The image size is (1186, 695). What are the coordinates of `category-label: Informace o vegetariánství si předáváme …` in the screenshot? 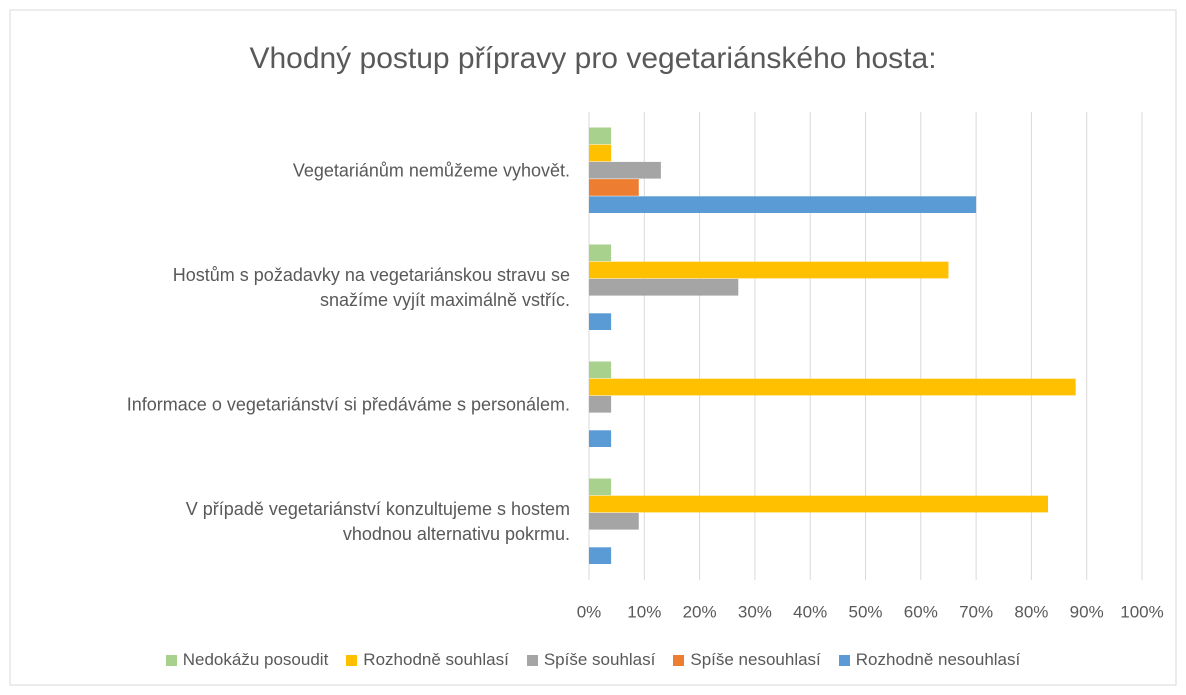 It's located at (348, 404).